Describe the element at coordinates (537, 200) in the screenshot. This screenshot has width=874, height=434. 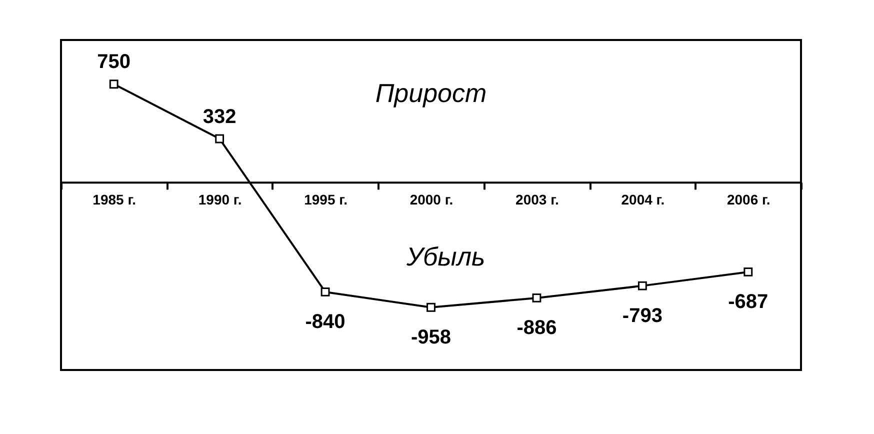
I see `x-tick-label: 2003 г.` at that location.